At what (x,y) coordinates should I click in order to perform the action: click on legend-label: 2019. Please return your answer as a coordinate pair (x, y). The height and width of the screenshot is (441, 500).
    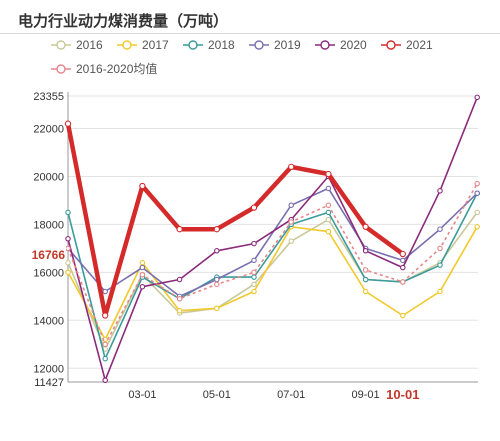
    Looking at the image, I should click on (287, 45).